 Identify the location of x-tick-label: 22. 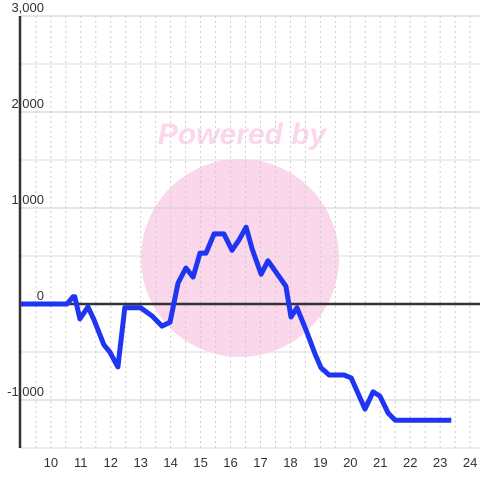
(410, 462).